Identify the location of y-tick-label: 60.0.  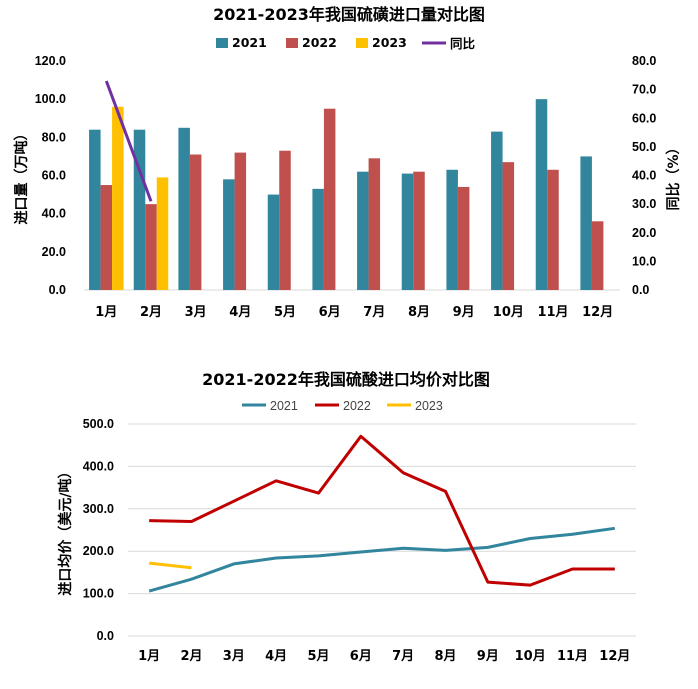
(54, 176).